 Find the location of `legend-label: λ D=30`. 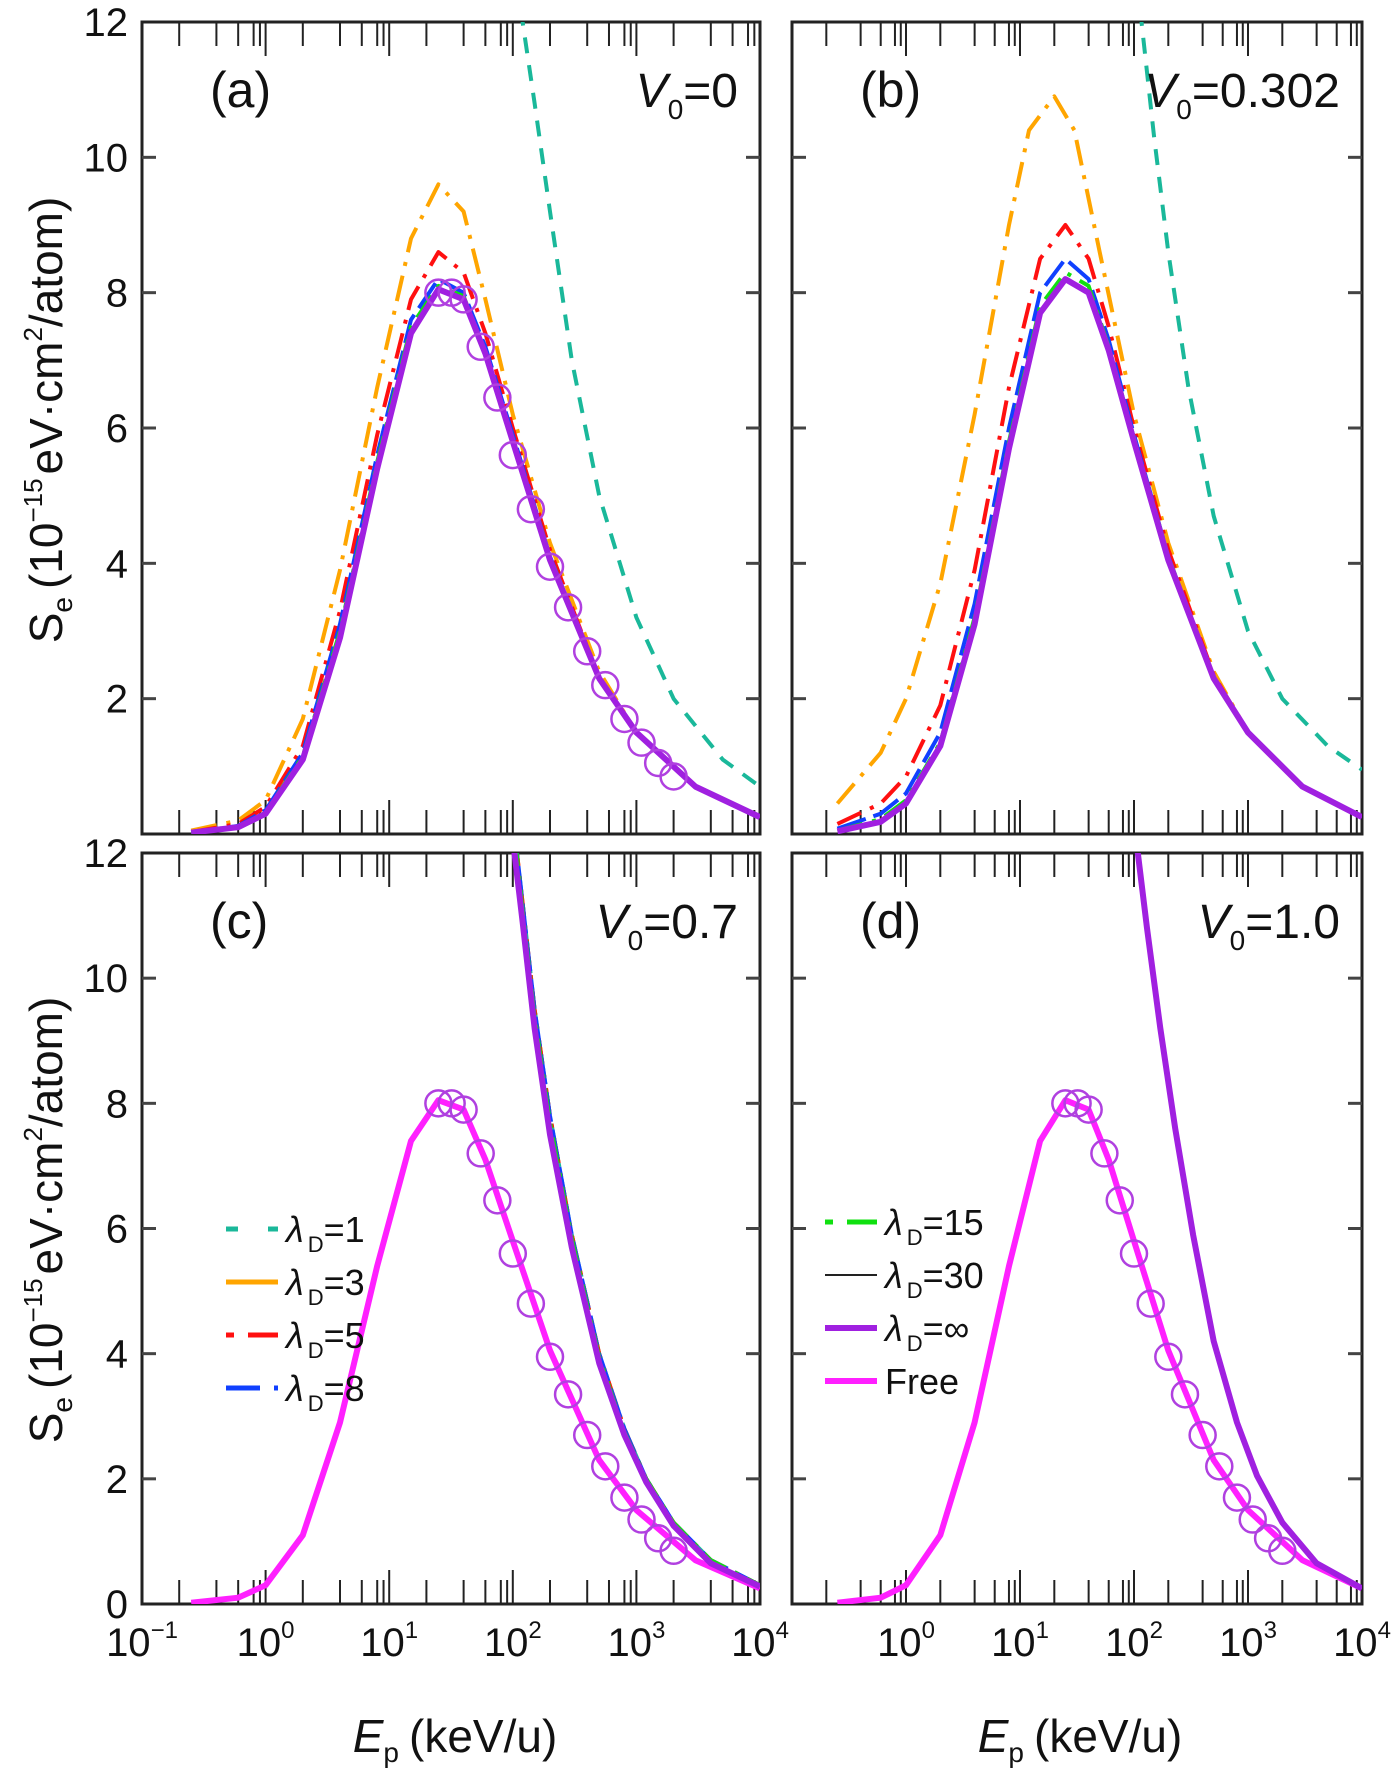

legend-label: λ D=30 is located at coordinates (933, 1279).